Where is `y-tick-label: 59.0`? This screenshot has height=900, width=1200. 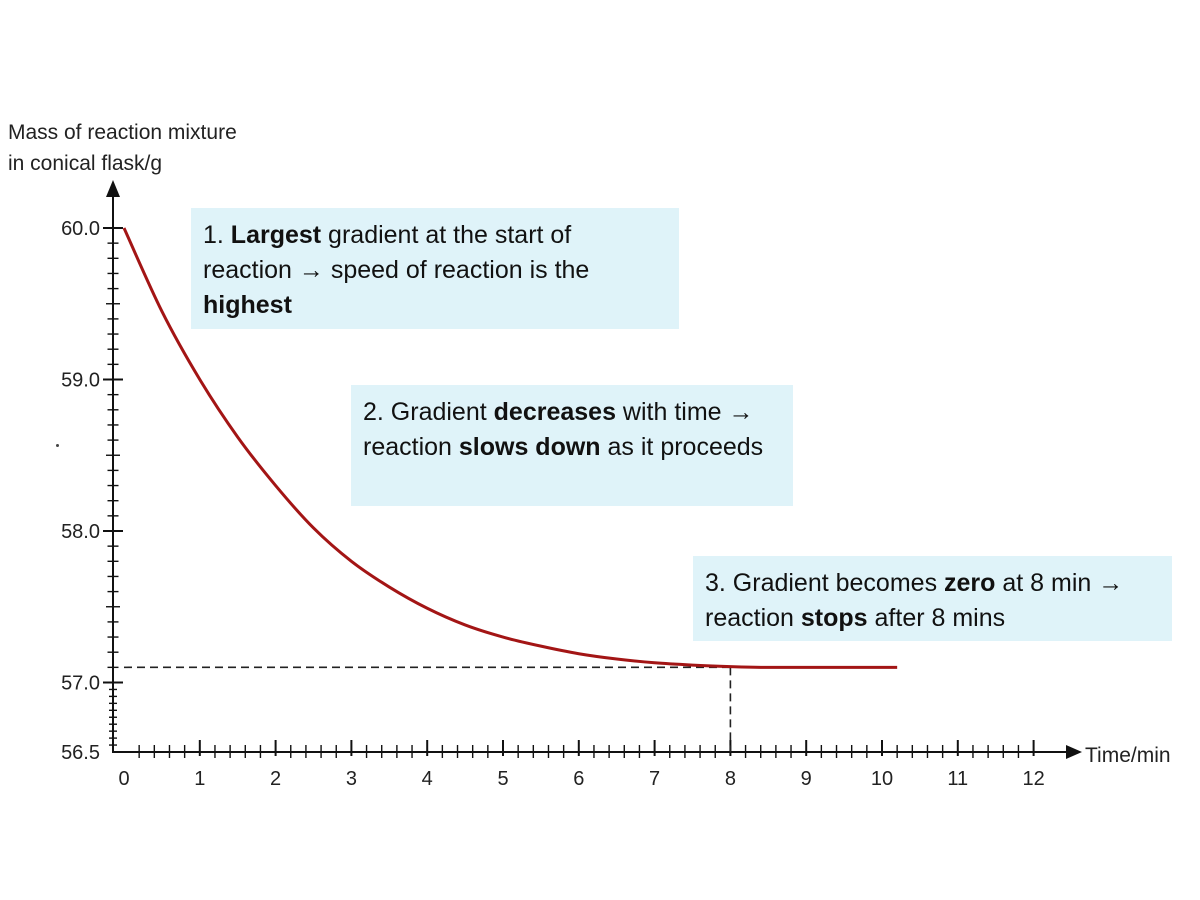
y-tick-label: 59.0 is located at coordinates (80, 381).